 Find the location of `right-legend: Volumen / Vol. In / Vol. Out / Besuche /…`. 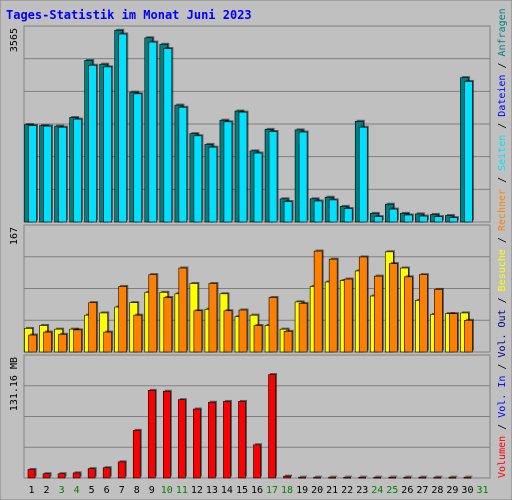

right-legend: Volumen / Vol. In / Vol. Out / Besuche /… is located at coordinates (502, 243).